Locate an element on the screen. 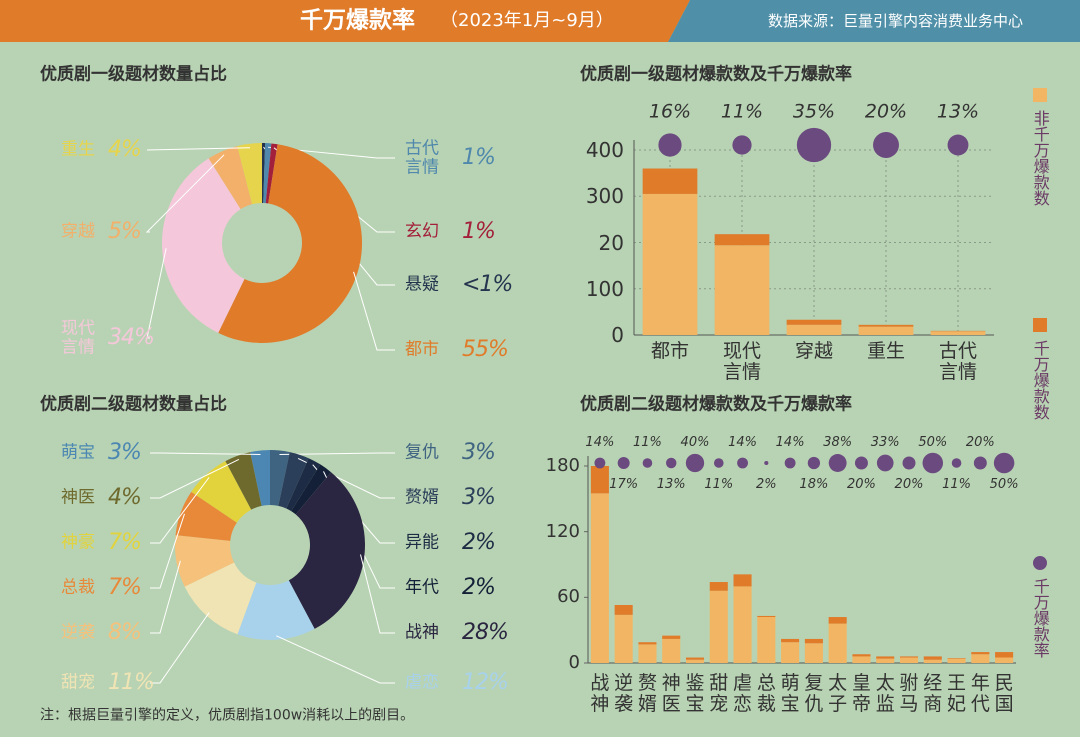  slice-label: 玄幻 is located at coordinates (421, 231).